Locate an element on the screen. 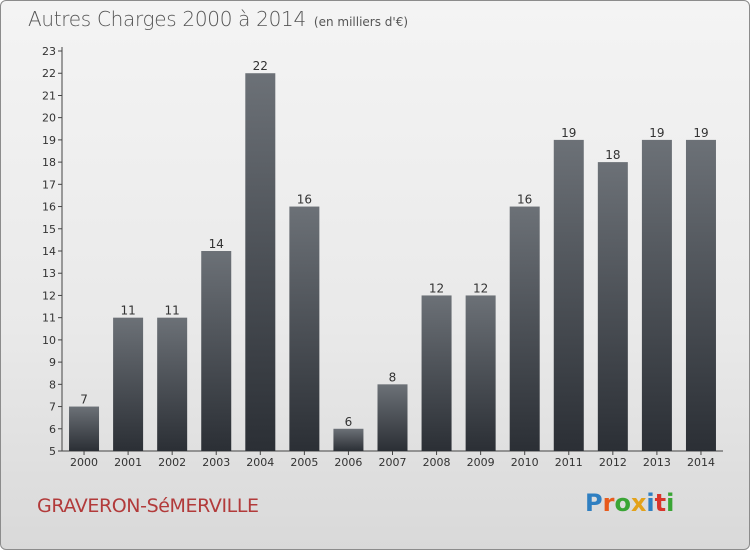 This screenshot has width=750, height=550. data-label: 6 is located at coordinates (349, 422).